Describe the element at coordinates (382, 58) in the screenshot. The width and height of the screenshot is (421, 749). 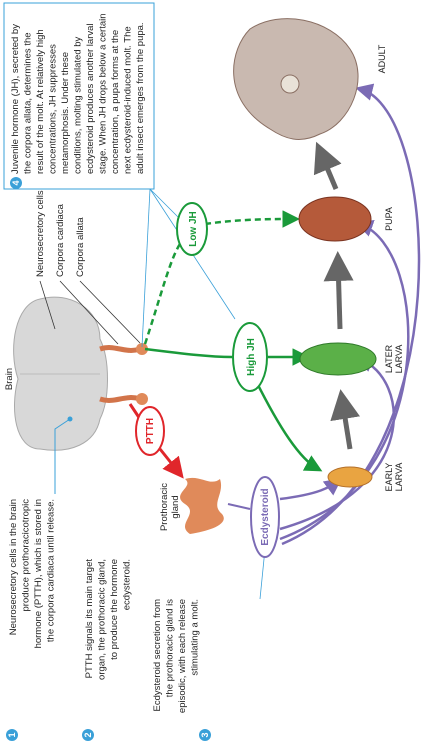
I see `stage-label: ADULT` at that location.